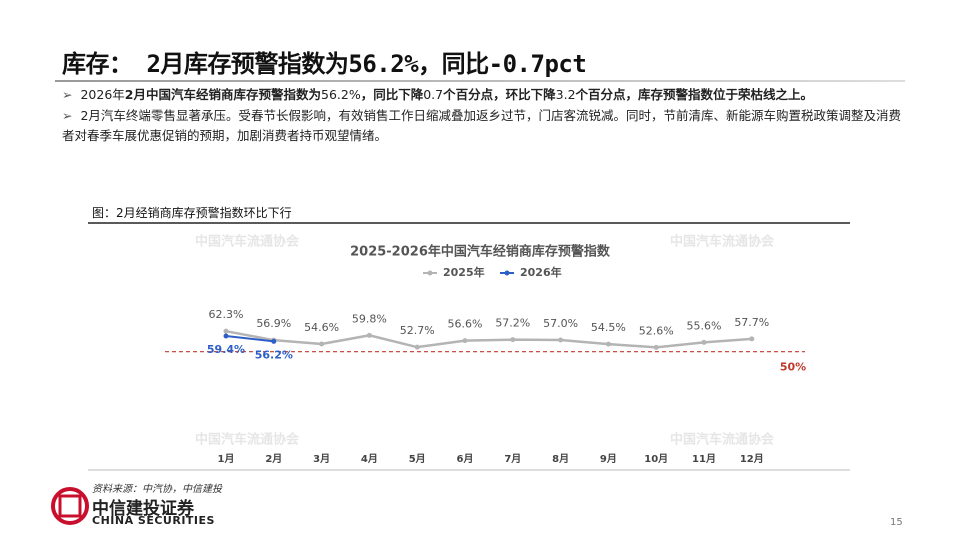 This screenshot has width=960, height=540. What do you see at coordinates (499, 94) in the screenshot?
I see `text: 个百分点，环比下降` at bounding box center [499, 94].